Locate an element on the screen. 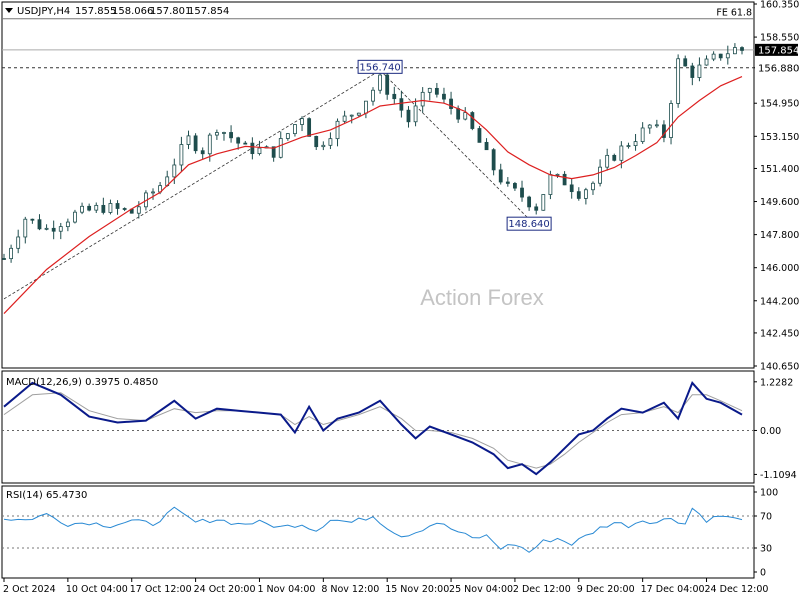 This screenshot has width=800, height=600. dropdown-triangle-icon is located at coordinates (9, 10).